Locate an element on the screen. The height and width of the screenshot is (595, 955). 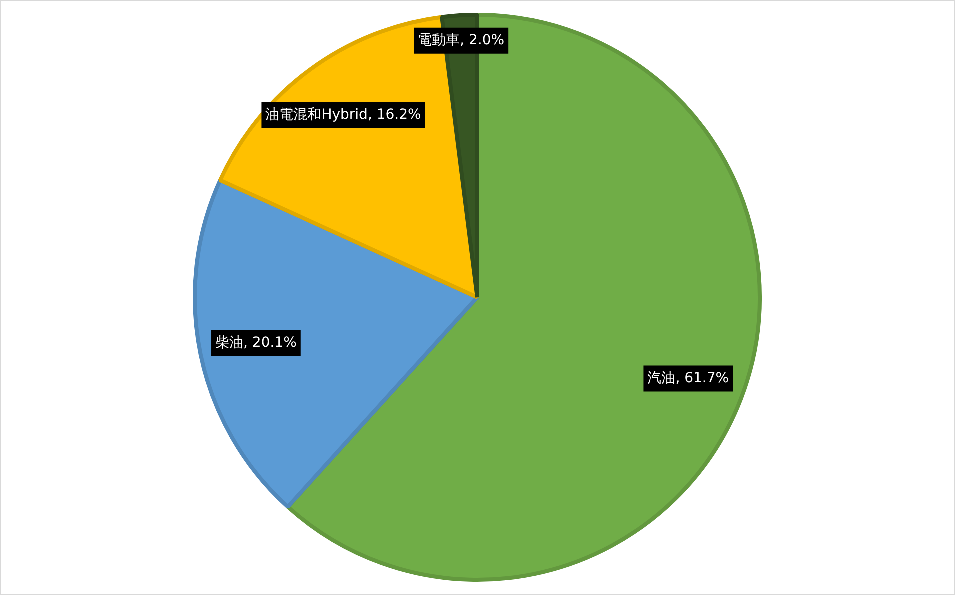
slice-label: 汽油, 61.7% is located at coordinates (689, 378).